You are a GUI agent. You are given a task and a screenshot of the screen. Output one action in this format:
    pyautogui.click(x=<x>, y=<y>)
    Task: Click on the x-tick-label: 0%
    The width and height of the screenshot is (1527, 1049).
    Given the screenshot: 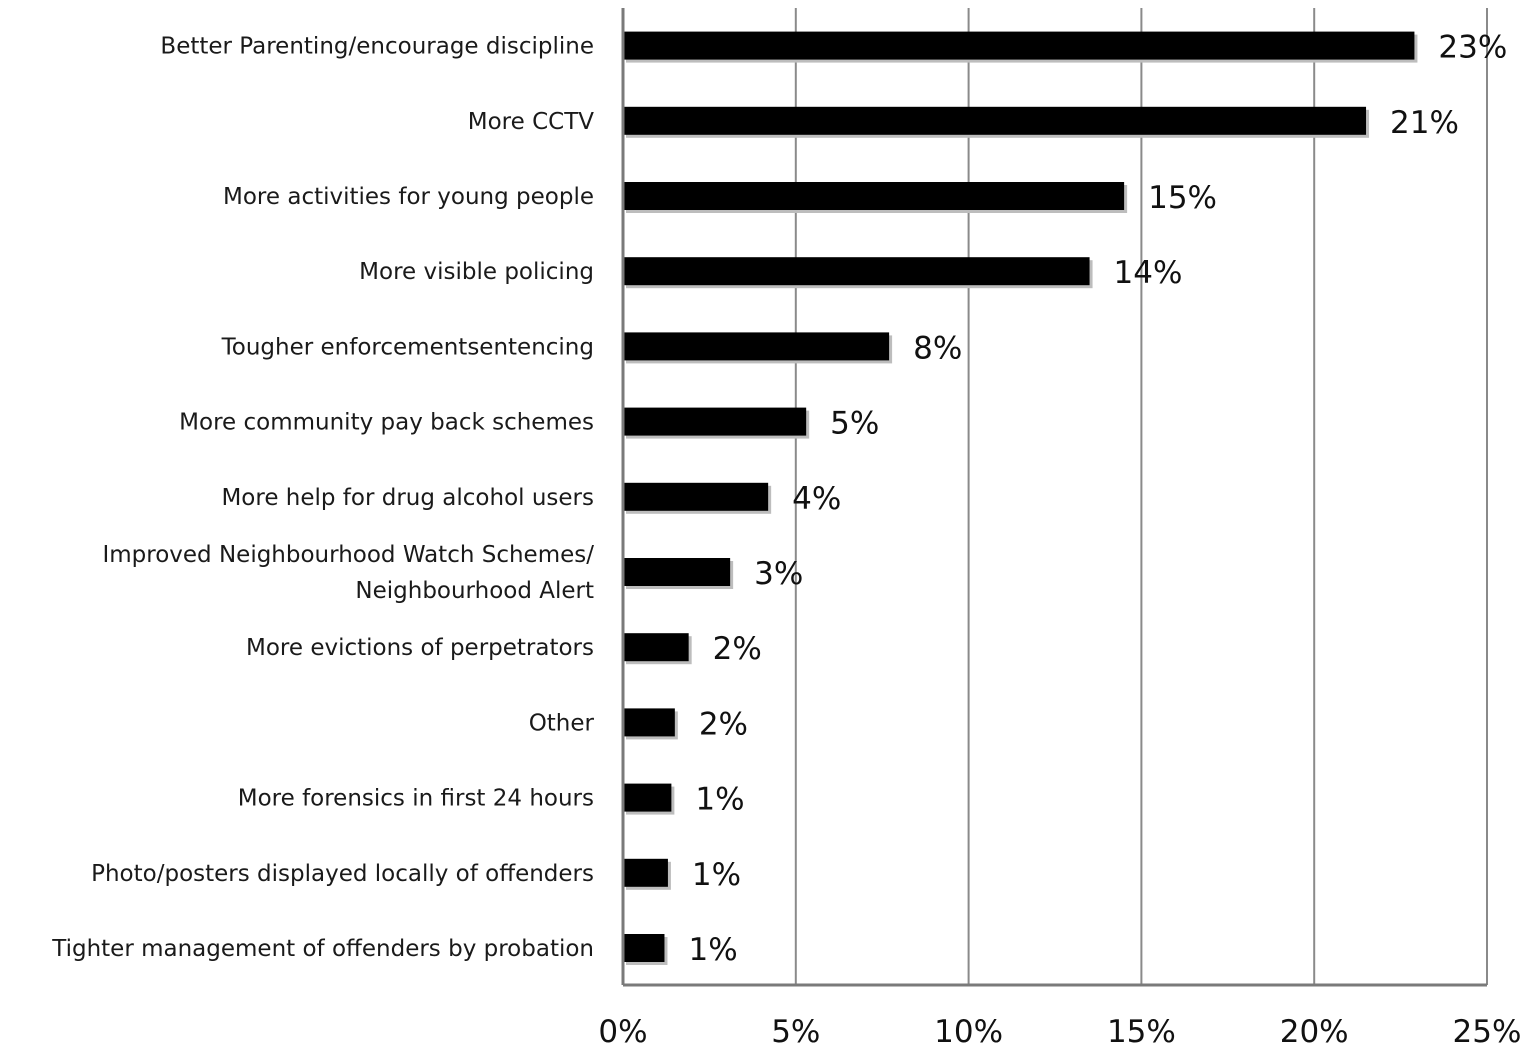 What is the action you would take?
    pyautogui.click(x=622, y=1031)
    